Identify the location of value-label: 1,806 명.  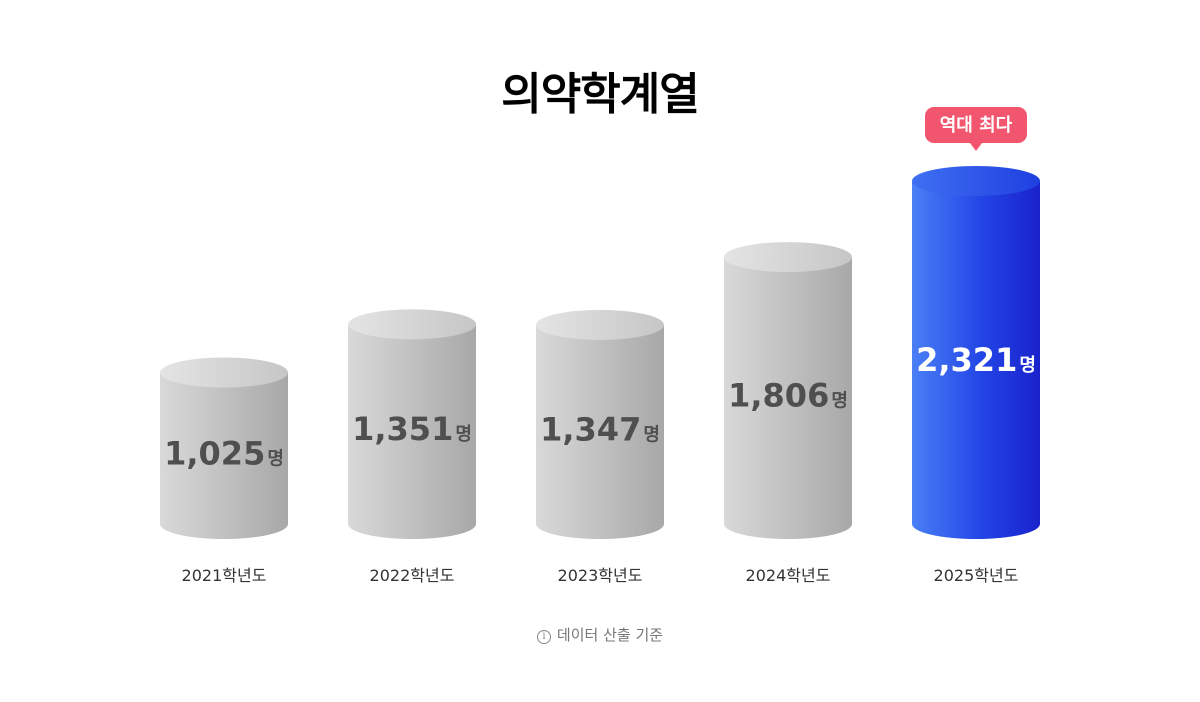
(788, 396).